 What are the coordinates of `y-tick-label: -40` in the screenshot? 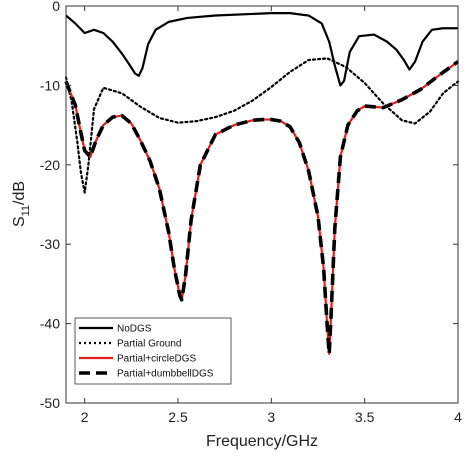 It's located at (50, 324).